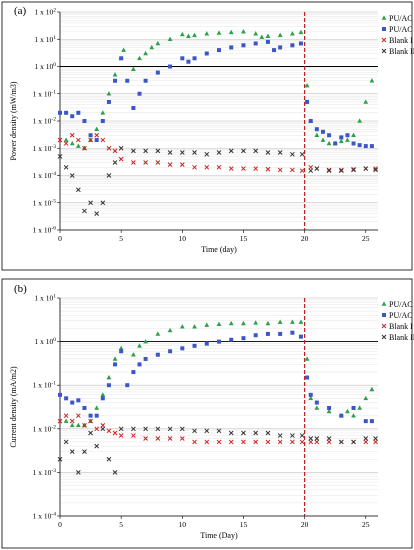 The height and width of the screenshot is (550, 414). I want to click on x-tick-label: 5, so click(121, 238).